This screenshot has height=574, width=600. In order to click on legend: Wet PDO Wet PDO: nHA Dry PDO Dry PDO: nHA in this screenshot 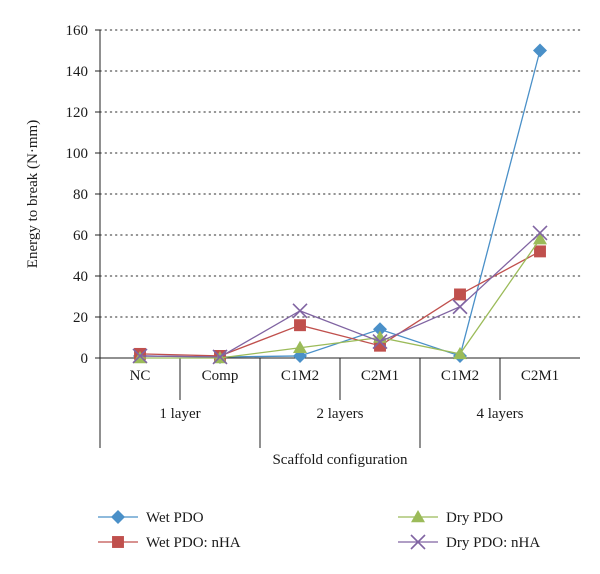, I will do `click(319, 530)`.